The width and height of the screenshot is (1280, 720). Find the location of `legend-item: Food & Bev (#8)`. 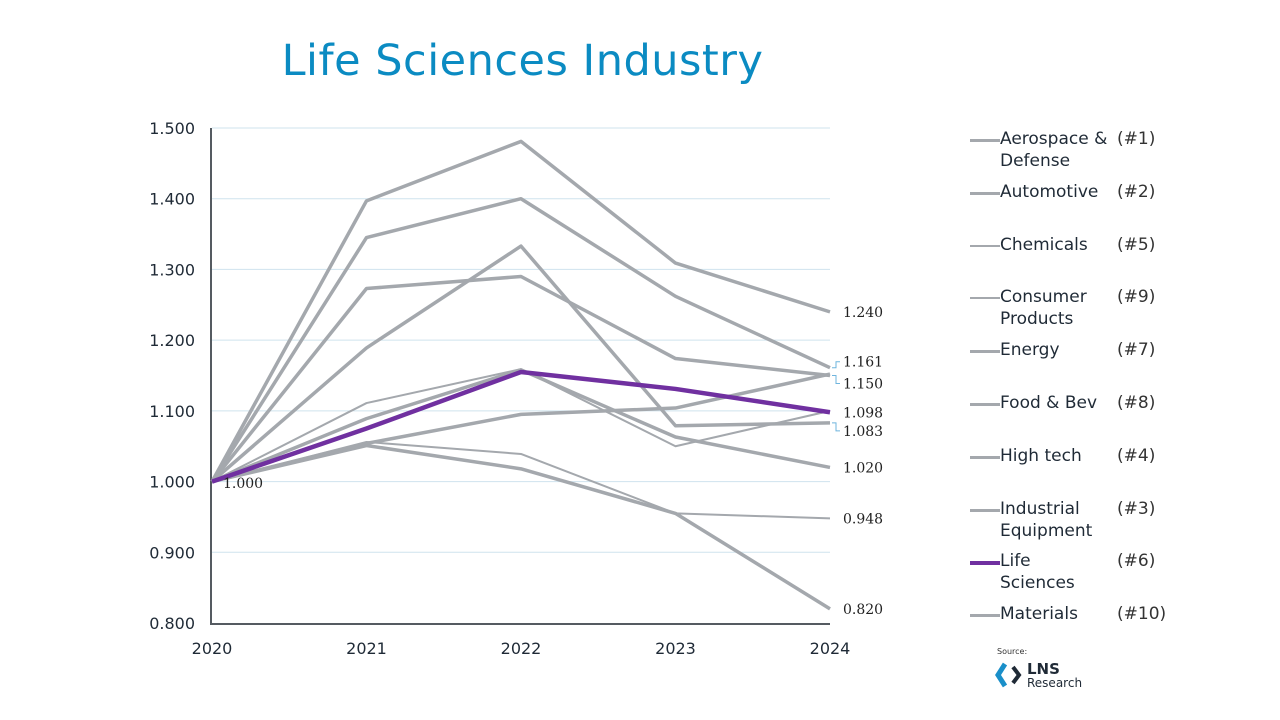

legend-item: Food & Bev (#8) is located at coordinates (1070, 417).